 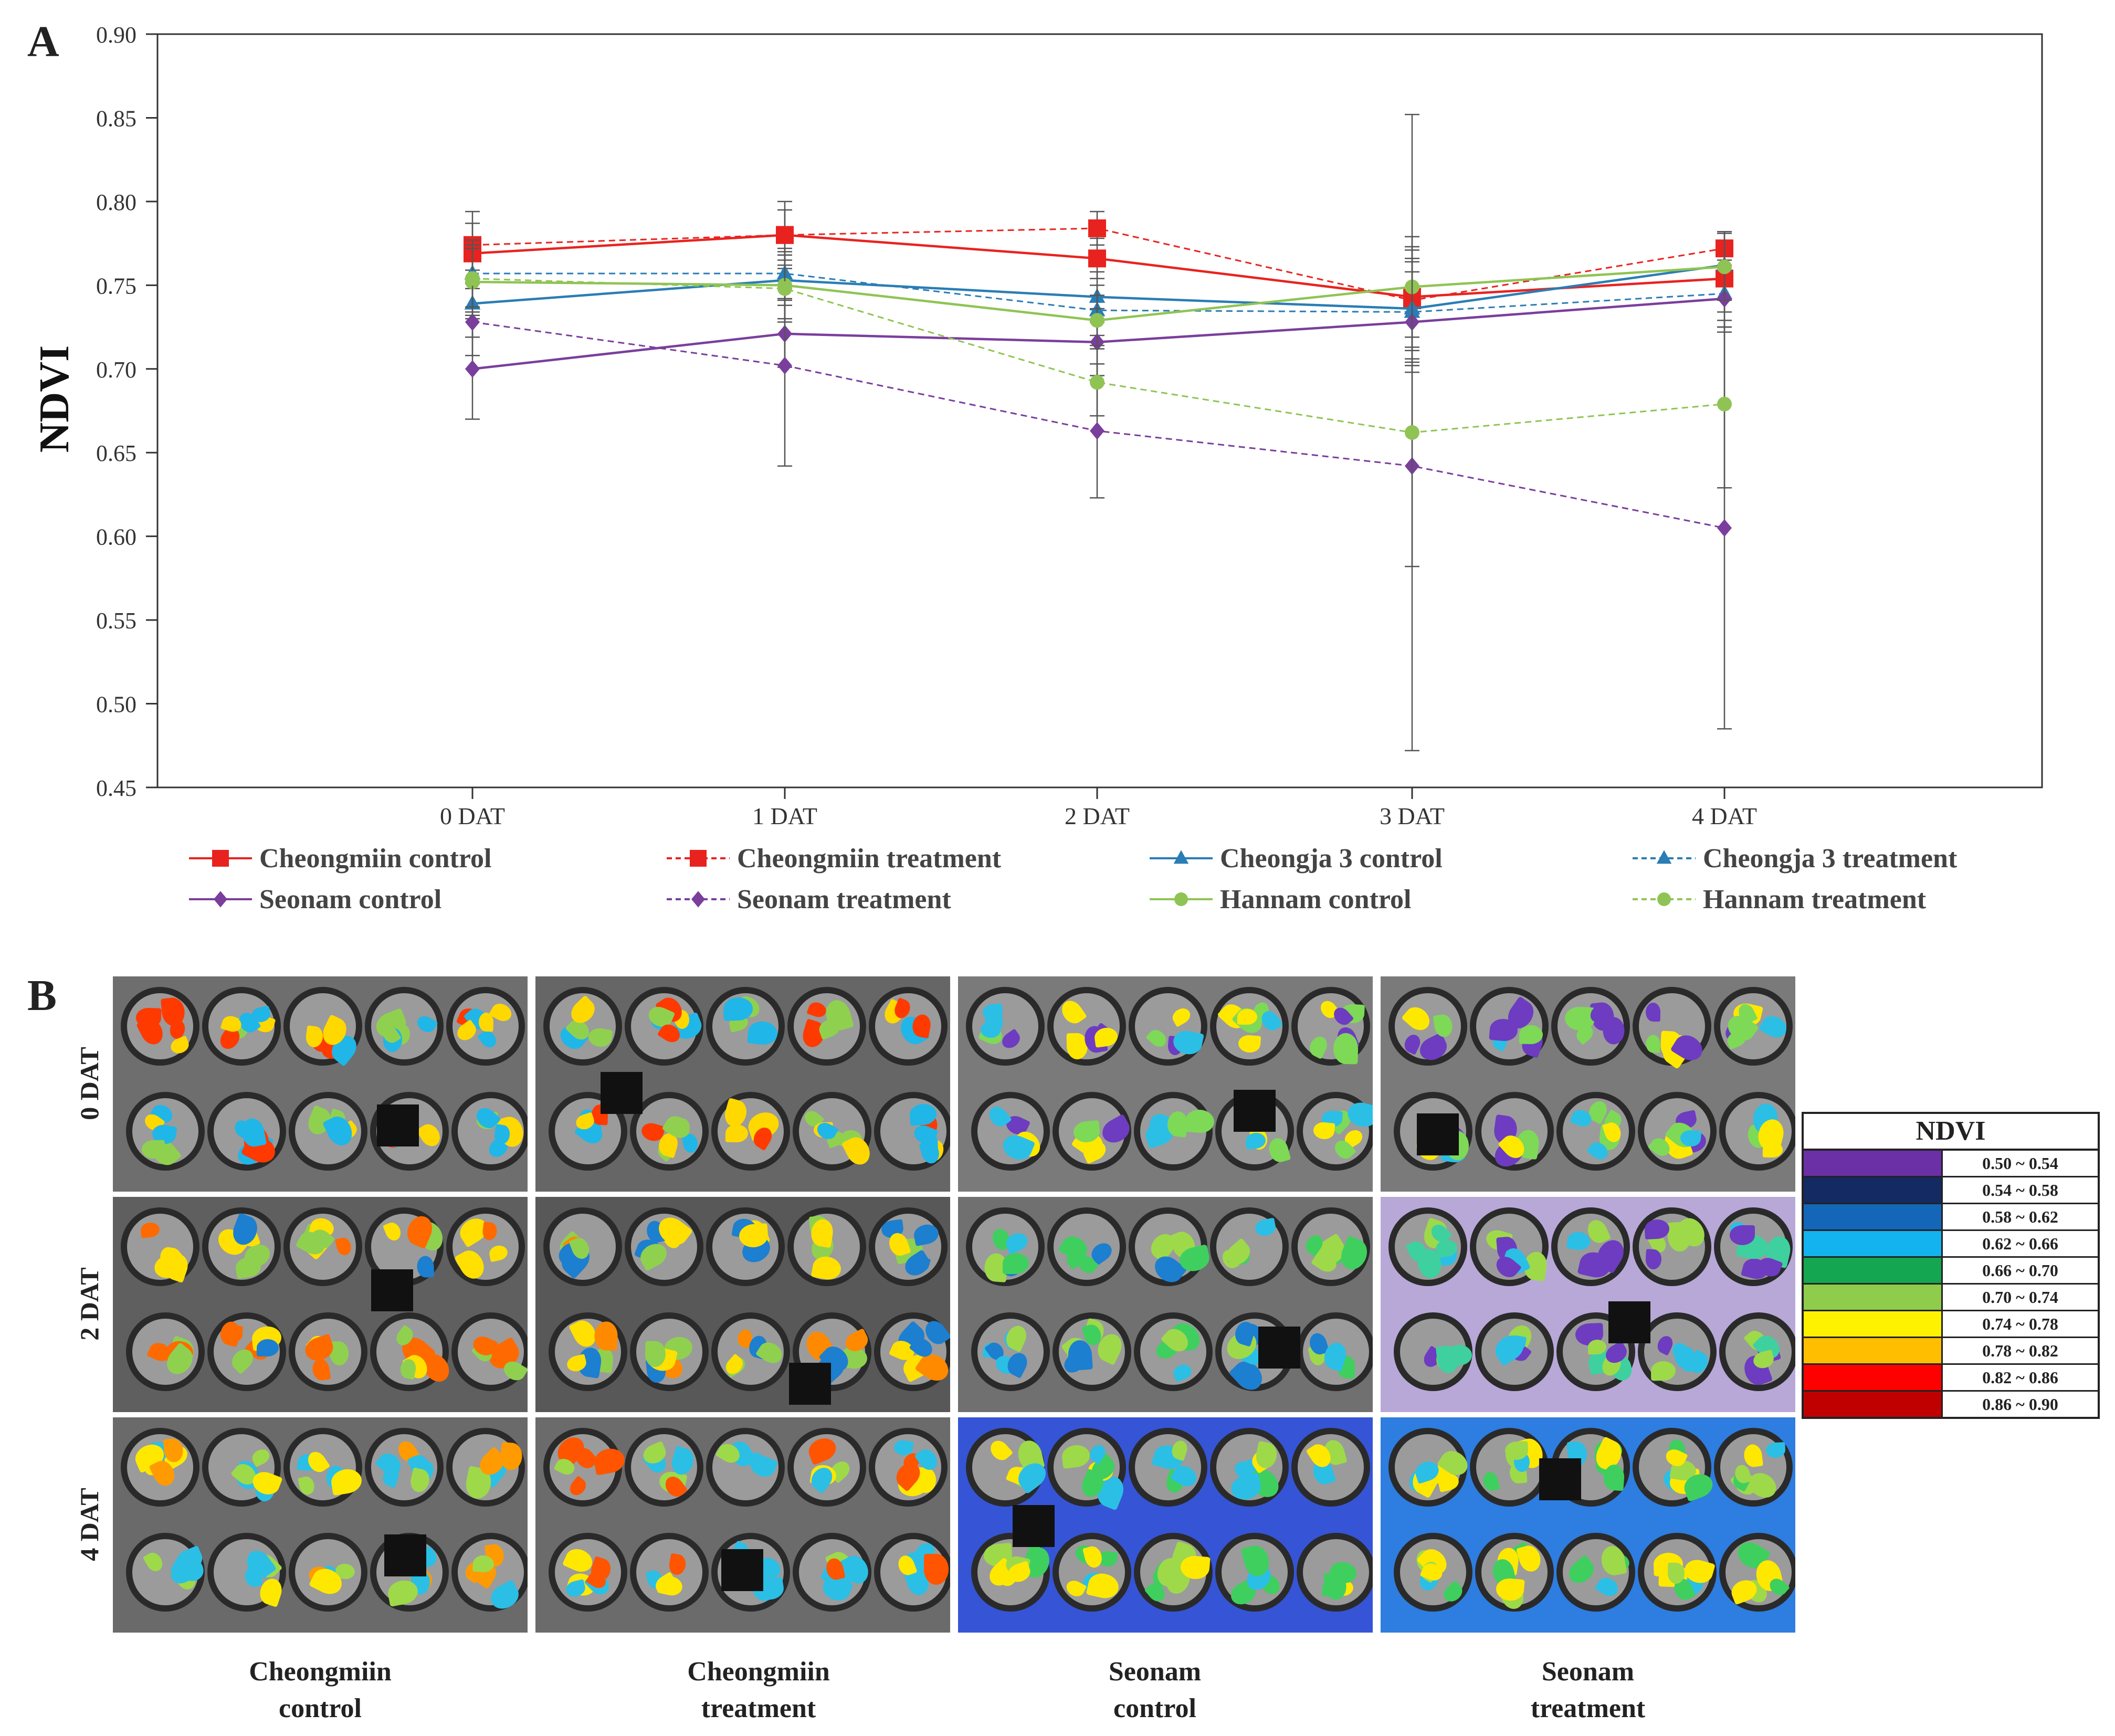 I want to click on legend-item: Cheongmiin treatment, so click(x=834, y=859).